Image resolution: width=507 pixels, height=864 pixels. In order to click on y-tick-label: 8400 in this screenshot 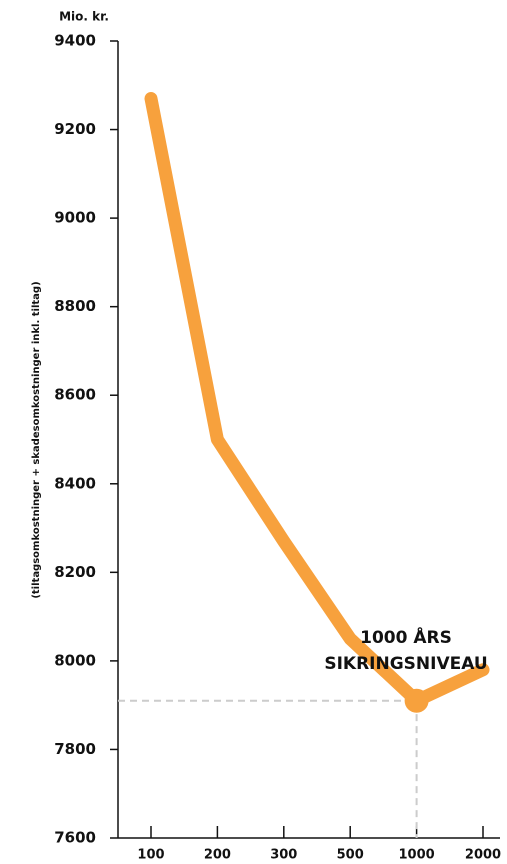, I will do `click(75, 483)`.